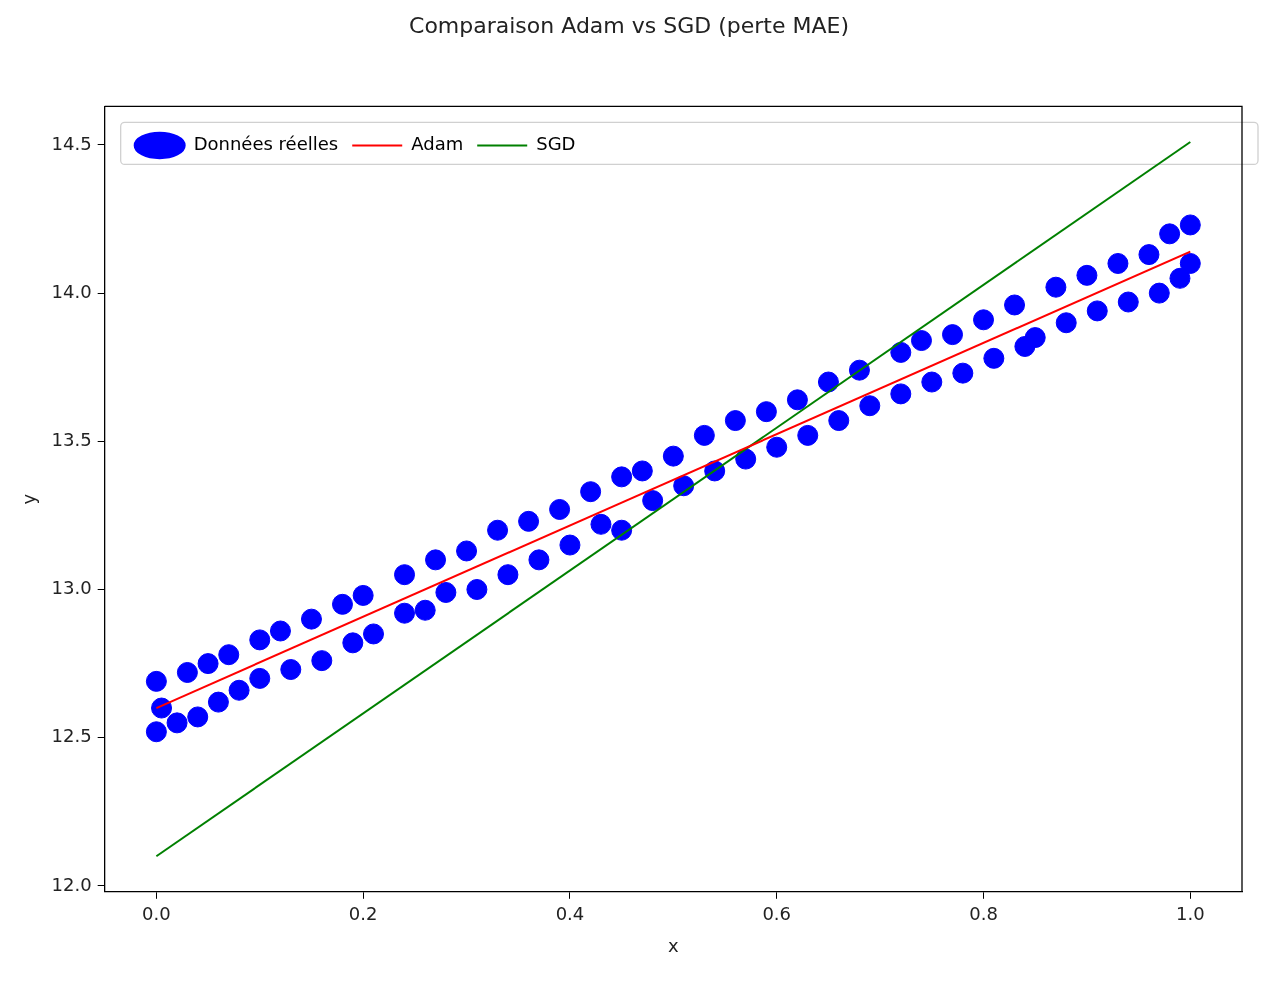 This screenshot has width=1278, height=992. I want to click on x-tick-label: 0.6, so click(777, 914).